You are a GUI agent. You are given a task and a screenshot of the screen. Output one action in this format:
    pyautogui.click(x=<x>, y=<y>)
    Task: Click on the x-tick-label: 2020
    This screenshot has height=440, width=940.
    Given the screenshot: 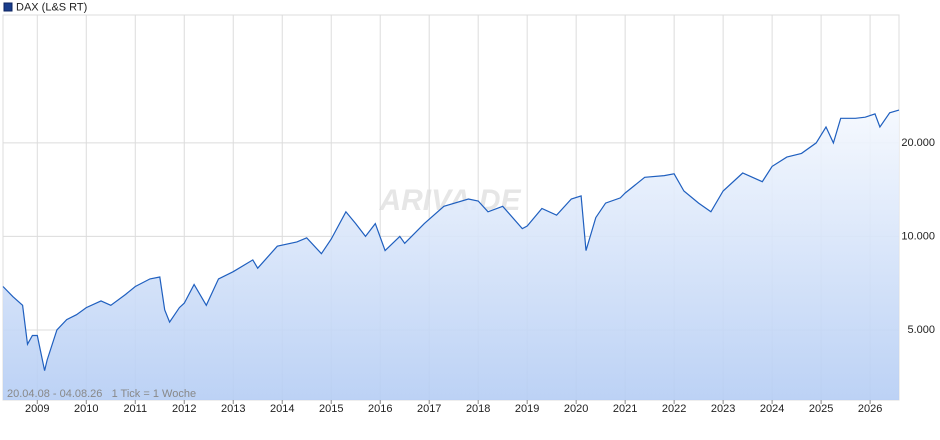 What is the action you would take?
    pyautogui.click(x=576, y=409)
    